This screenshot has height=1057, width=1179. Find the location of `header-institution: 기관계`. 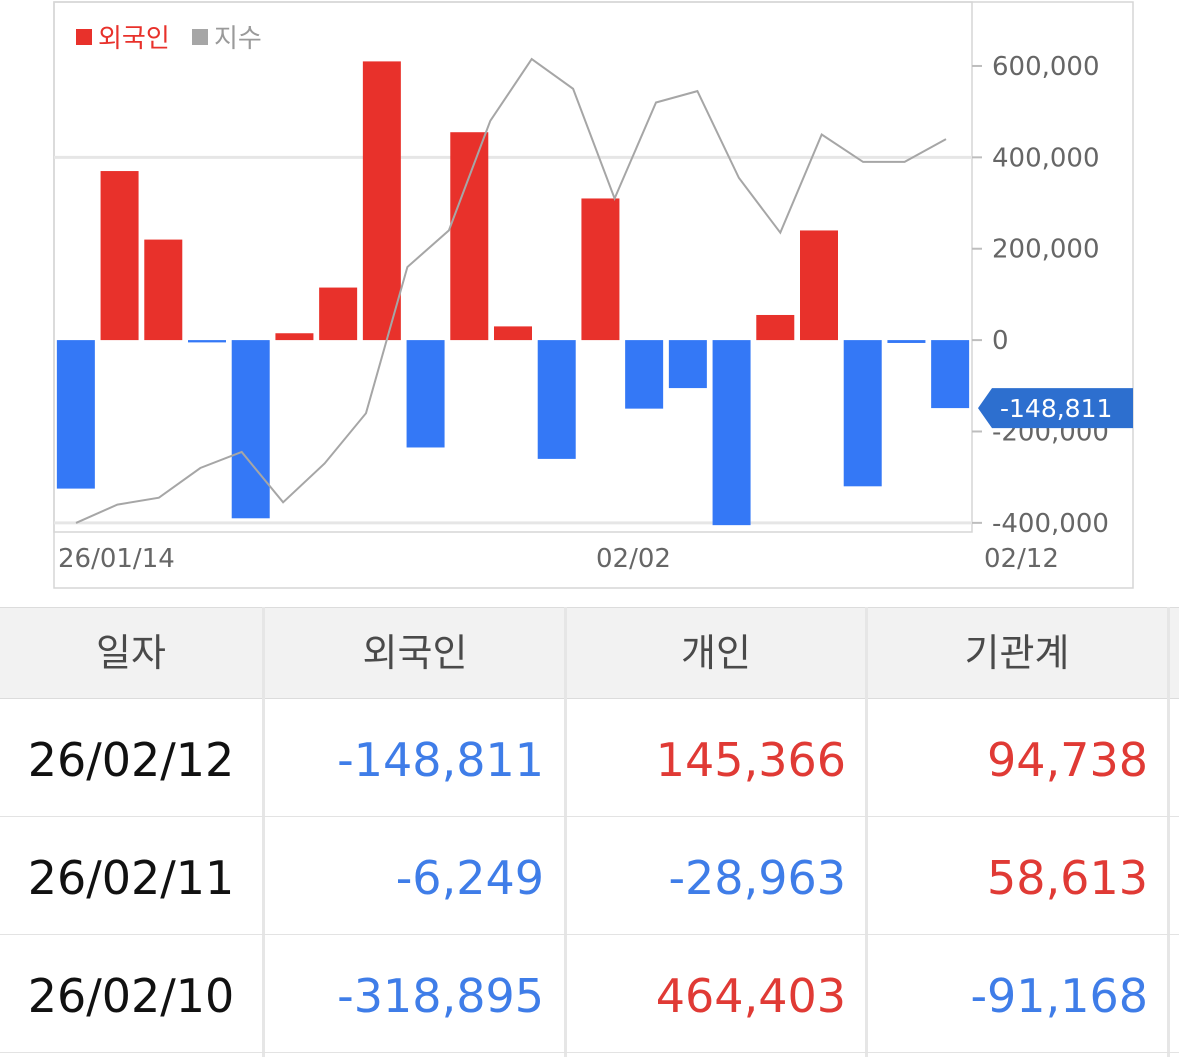

header-institution: 기관계 is located at coordinates (1017, 653).